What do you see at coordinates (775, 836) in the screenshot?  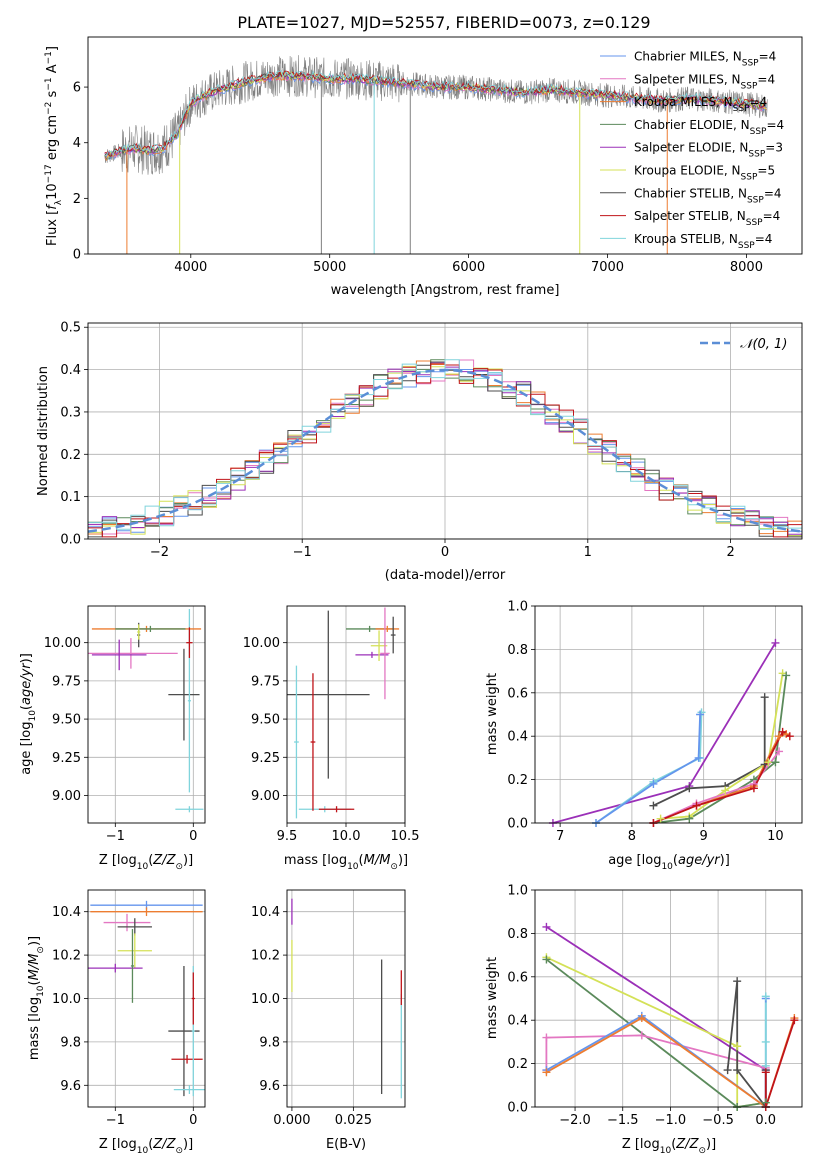 I see `x-tick-label: 10` at bounding box center [775, 836].